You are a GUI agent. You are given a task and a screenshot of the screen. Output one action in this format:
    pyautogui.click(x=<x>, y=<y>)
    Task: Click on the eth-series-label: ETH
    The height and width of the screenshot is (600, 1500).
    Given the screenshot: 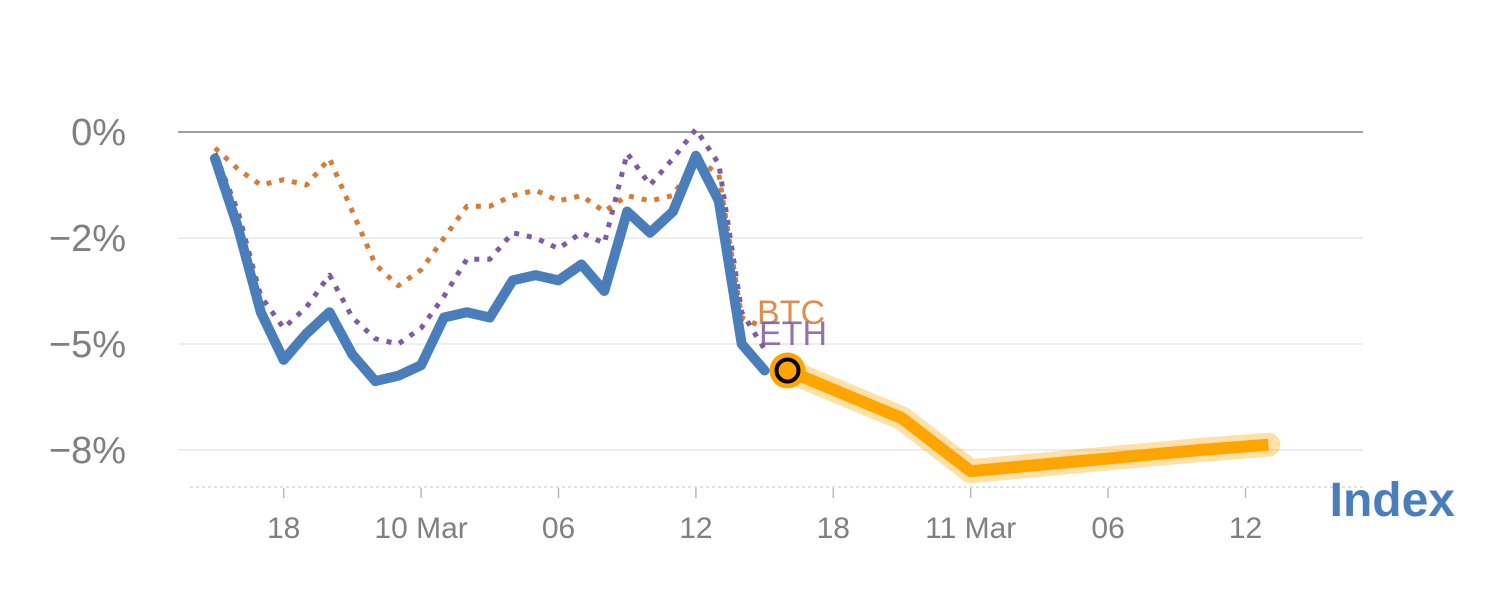 What is the action you would take?
    pyautogui.click(x=793, y=334)
    